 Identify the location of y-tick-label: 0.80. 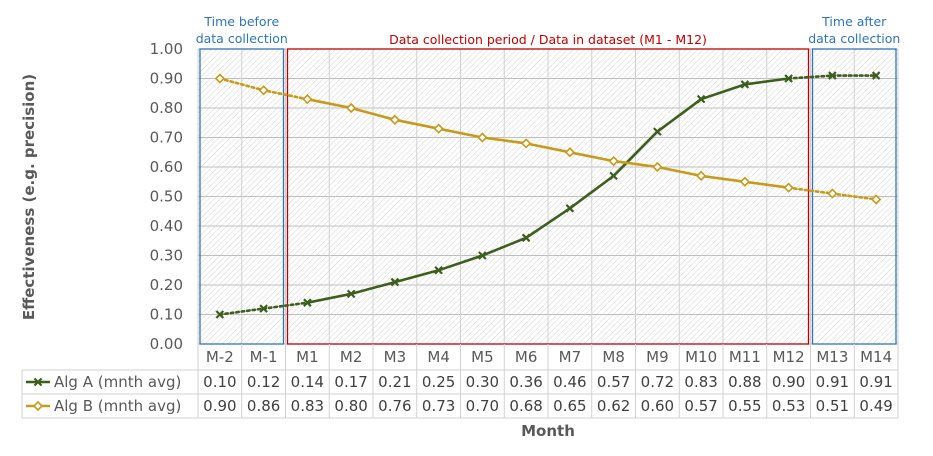
(166, 108).